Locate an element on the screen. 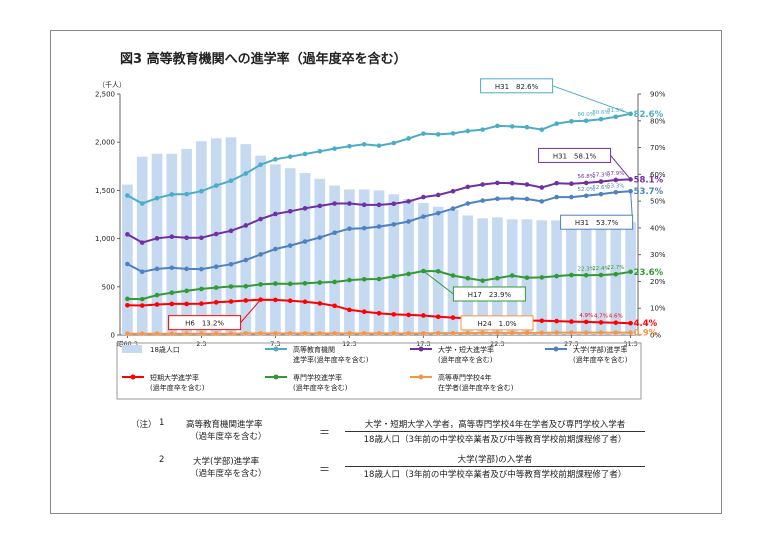 Image resolution: width=780 pixels, height=539 pixels. note-2-numerator: 大学(学部)の入学者 is located at coordinates (495, 460).